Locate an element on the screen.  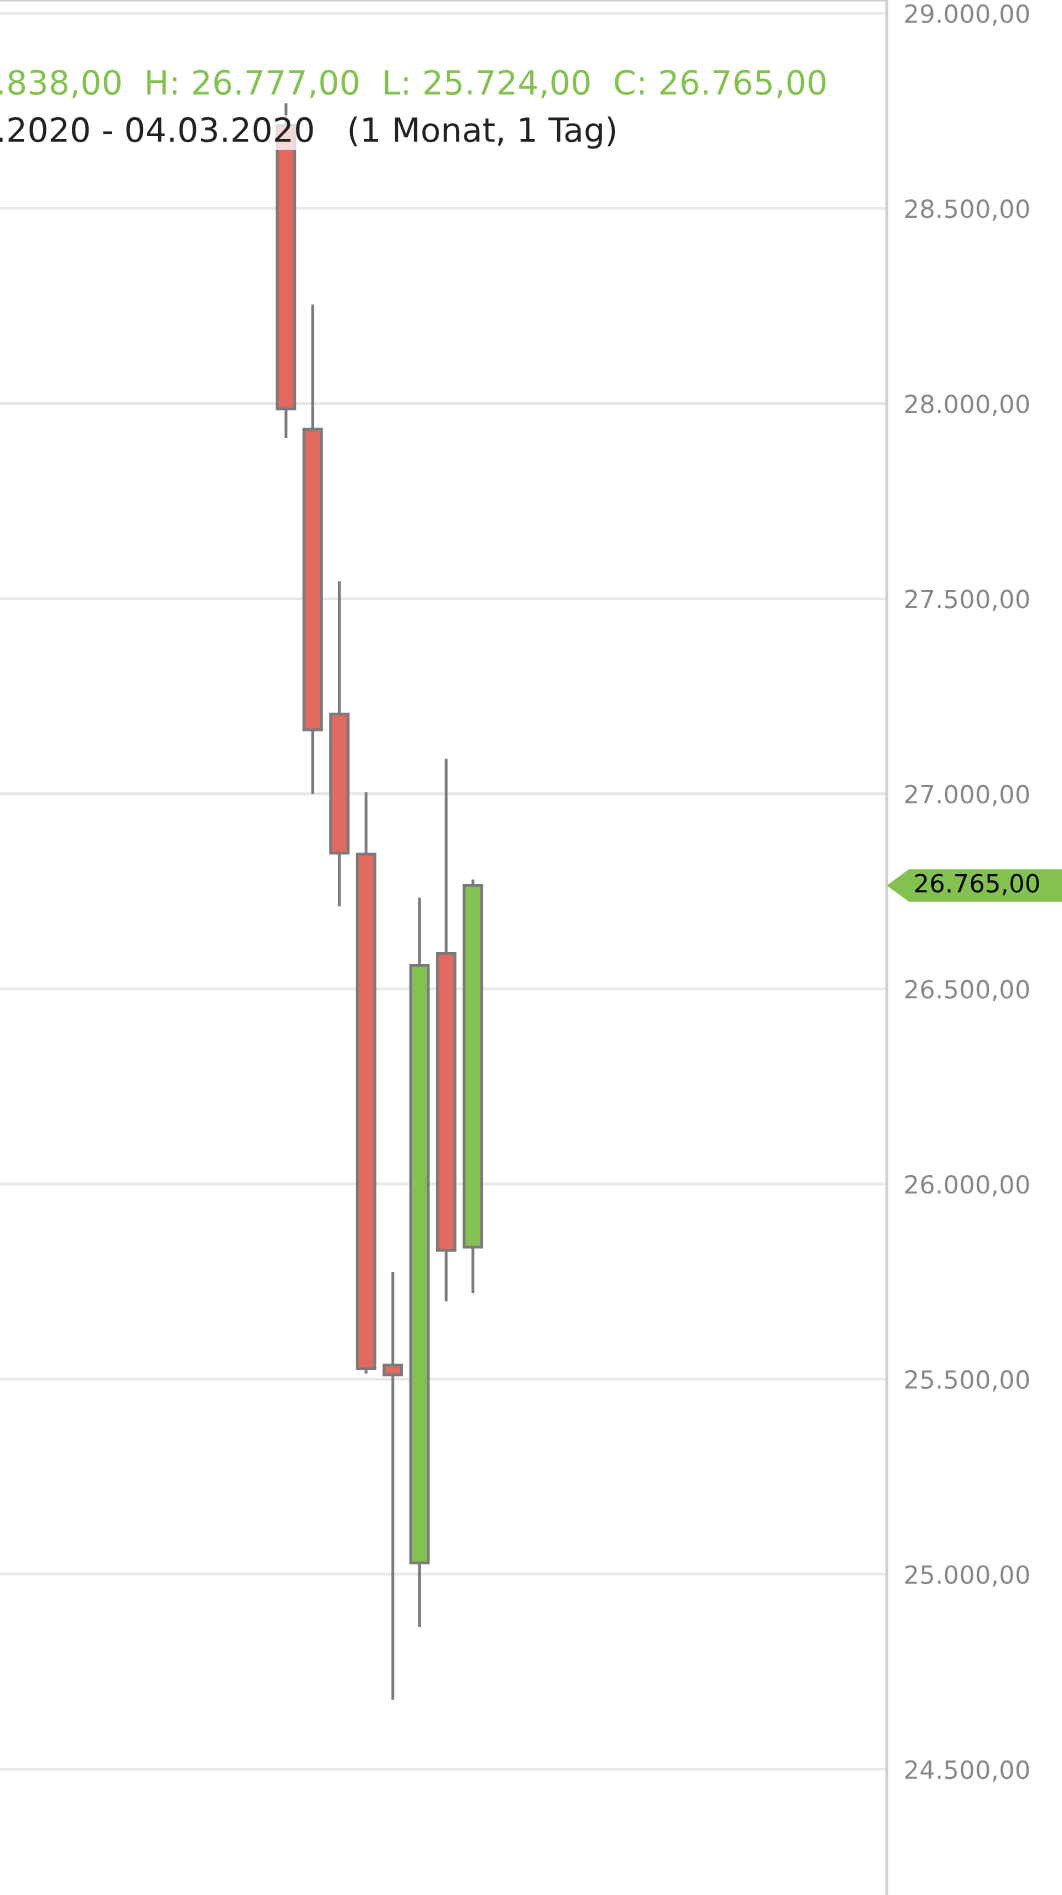
y-tick-label: 25.500,00 is located at coordinates (967, 1381).